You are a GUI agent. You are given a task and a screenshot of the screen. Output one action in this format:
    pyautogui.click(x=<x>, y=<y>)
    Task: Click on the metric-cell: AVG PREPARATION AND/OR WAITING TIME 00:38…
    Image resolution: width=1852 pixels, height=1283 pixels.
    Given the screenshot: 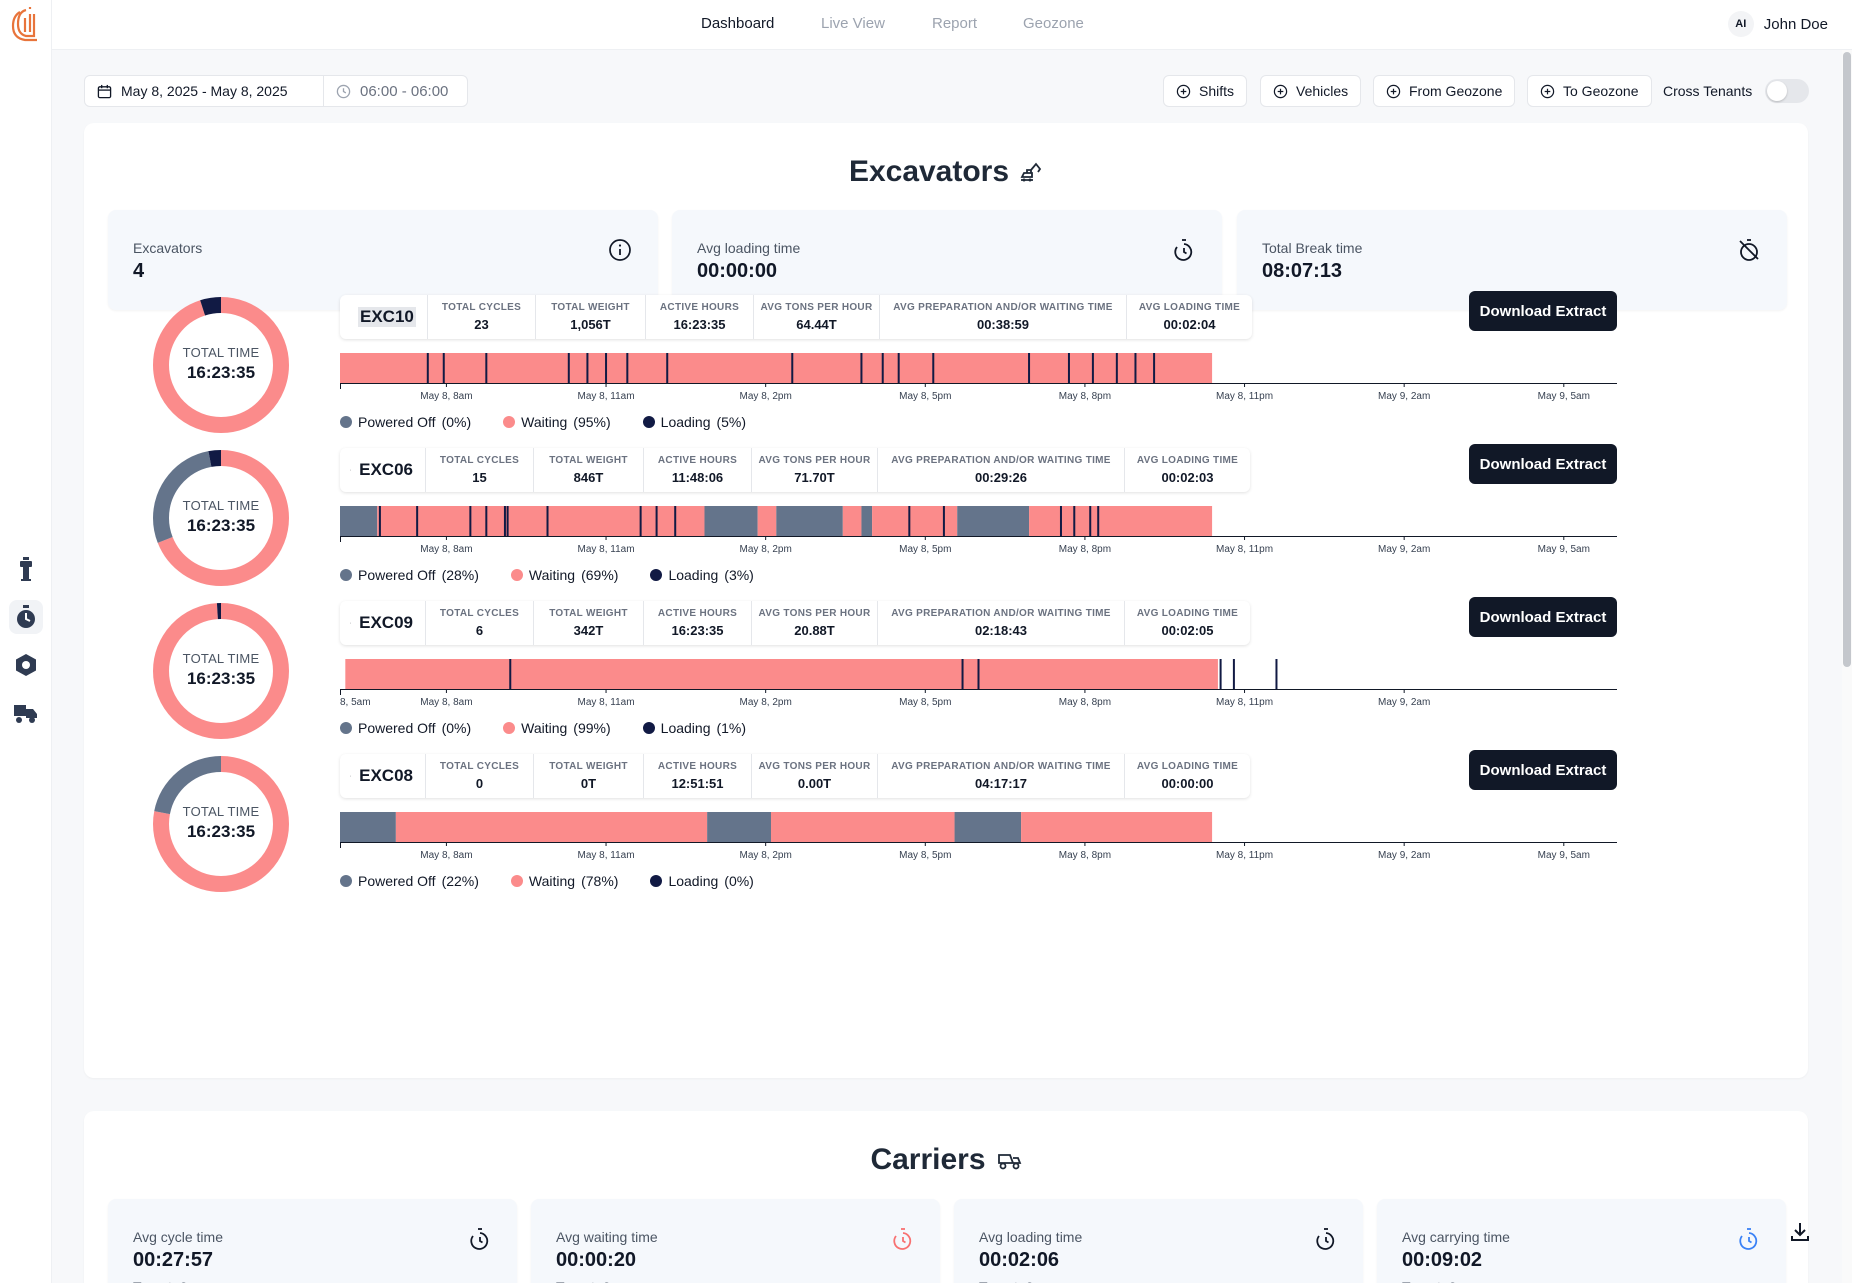 What is the action you would take?
    pyautogui.click(x=1003, y=317)
    